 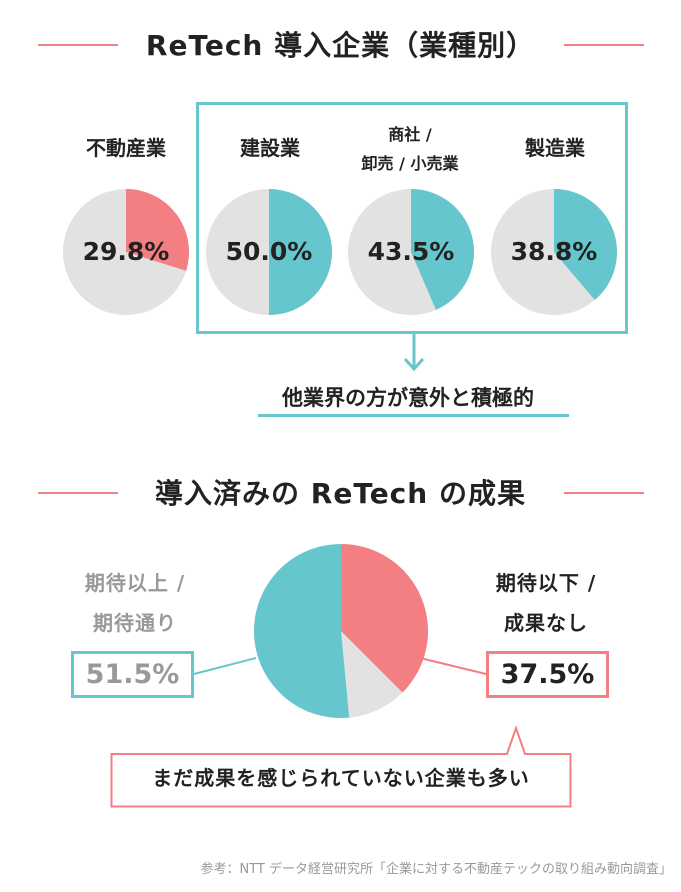 I want to click on negative-label-line2: 成果なし, so click(x=546, y=623).